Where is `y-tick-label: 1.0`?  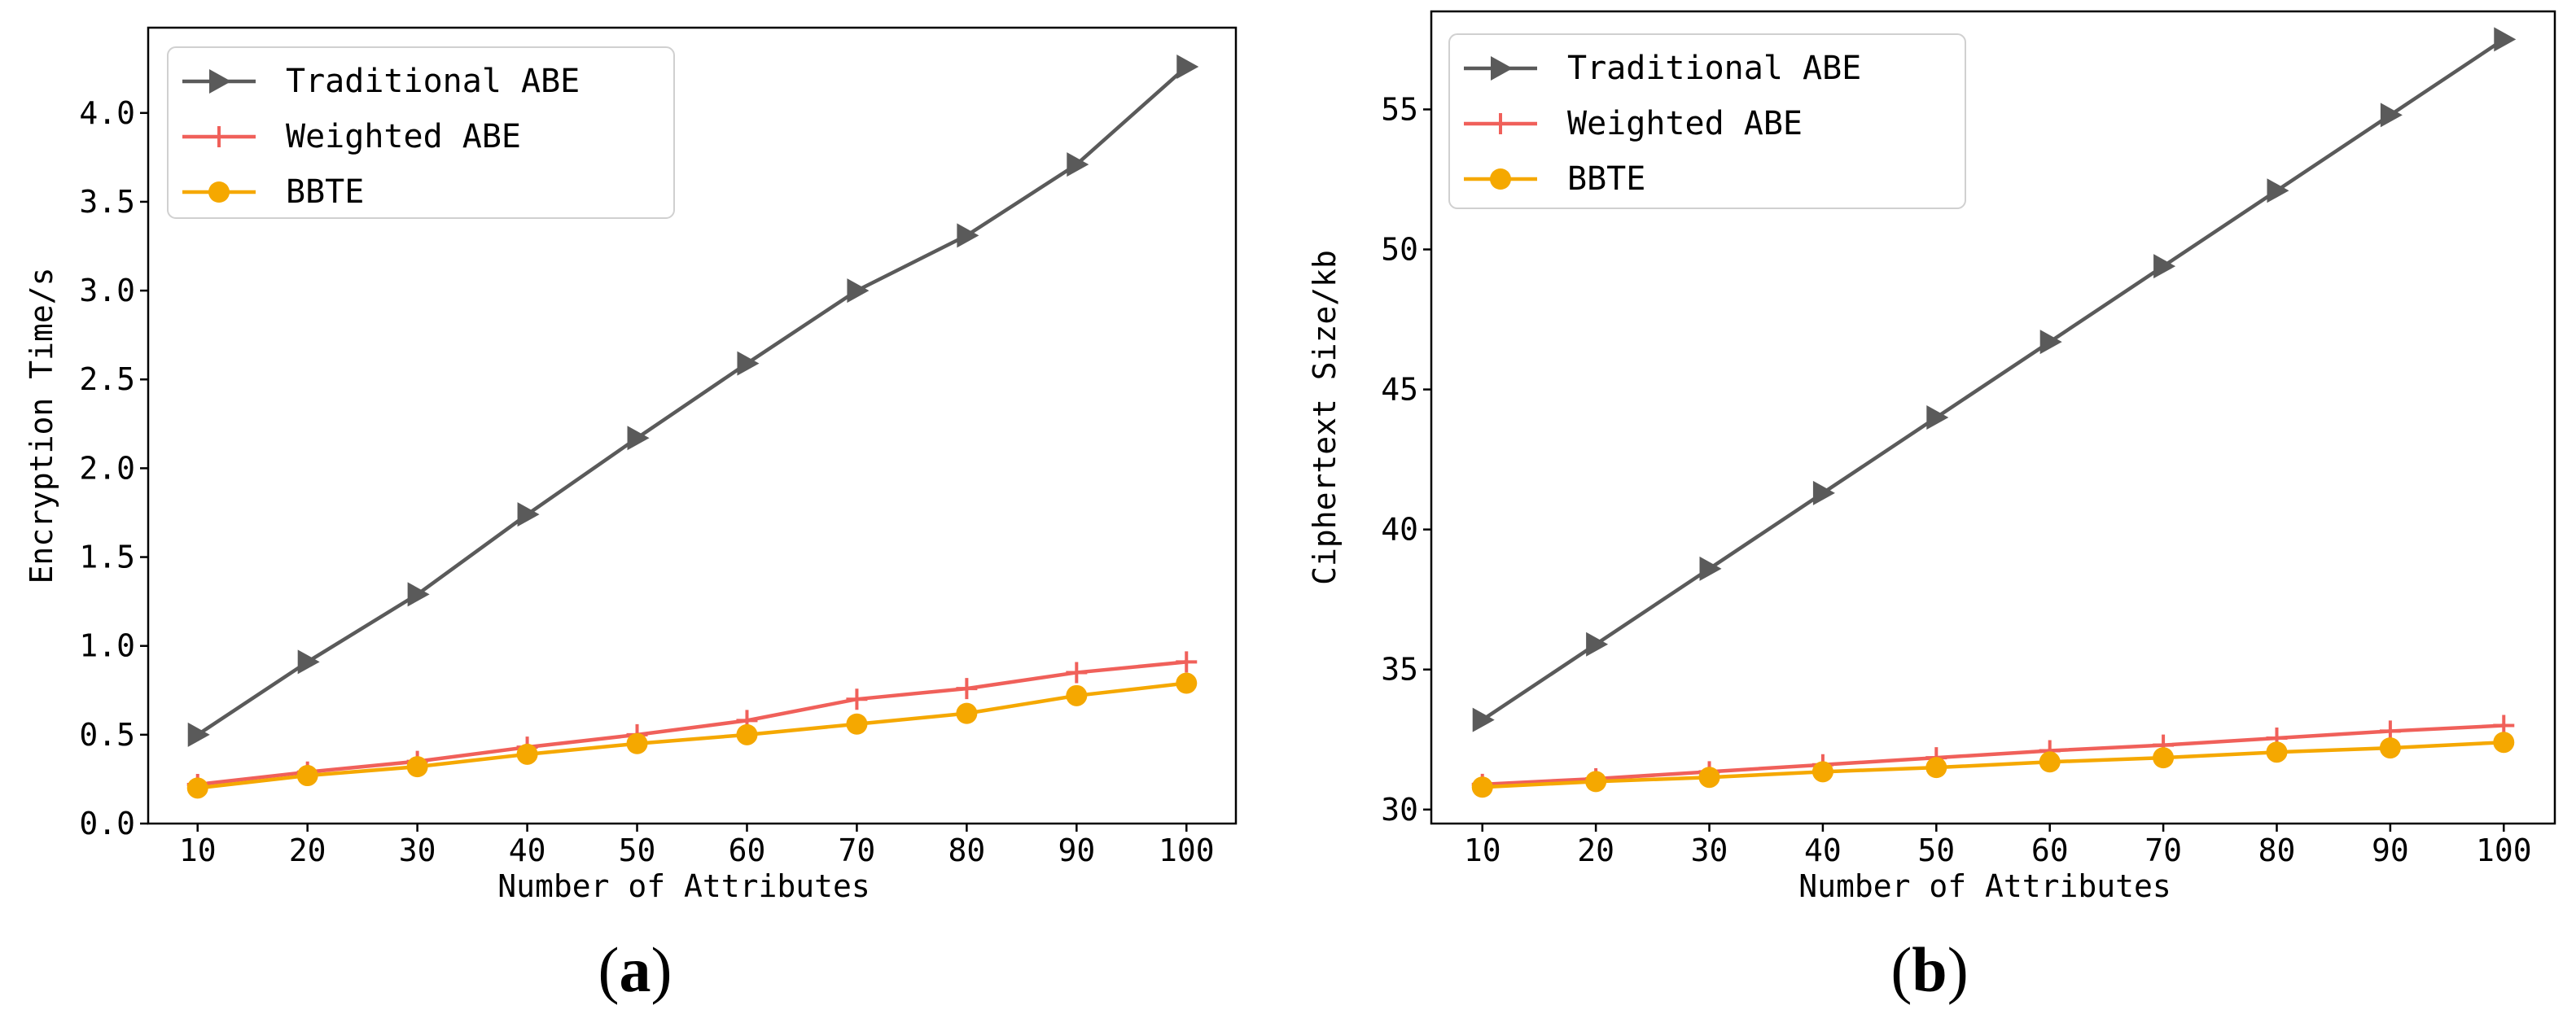
y-tick-label: 1.0 is located at coordinates (107, 646).